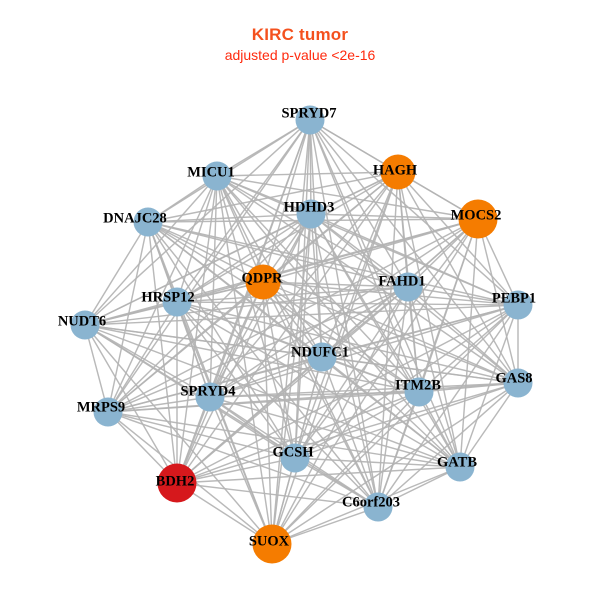 The image size is (600, 600). I want to click on network-node-label-gas8: GAS8, so click(513, 378).